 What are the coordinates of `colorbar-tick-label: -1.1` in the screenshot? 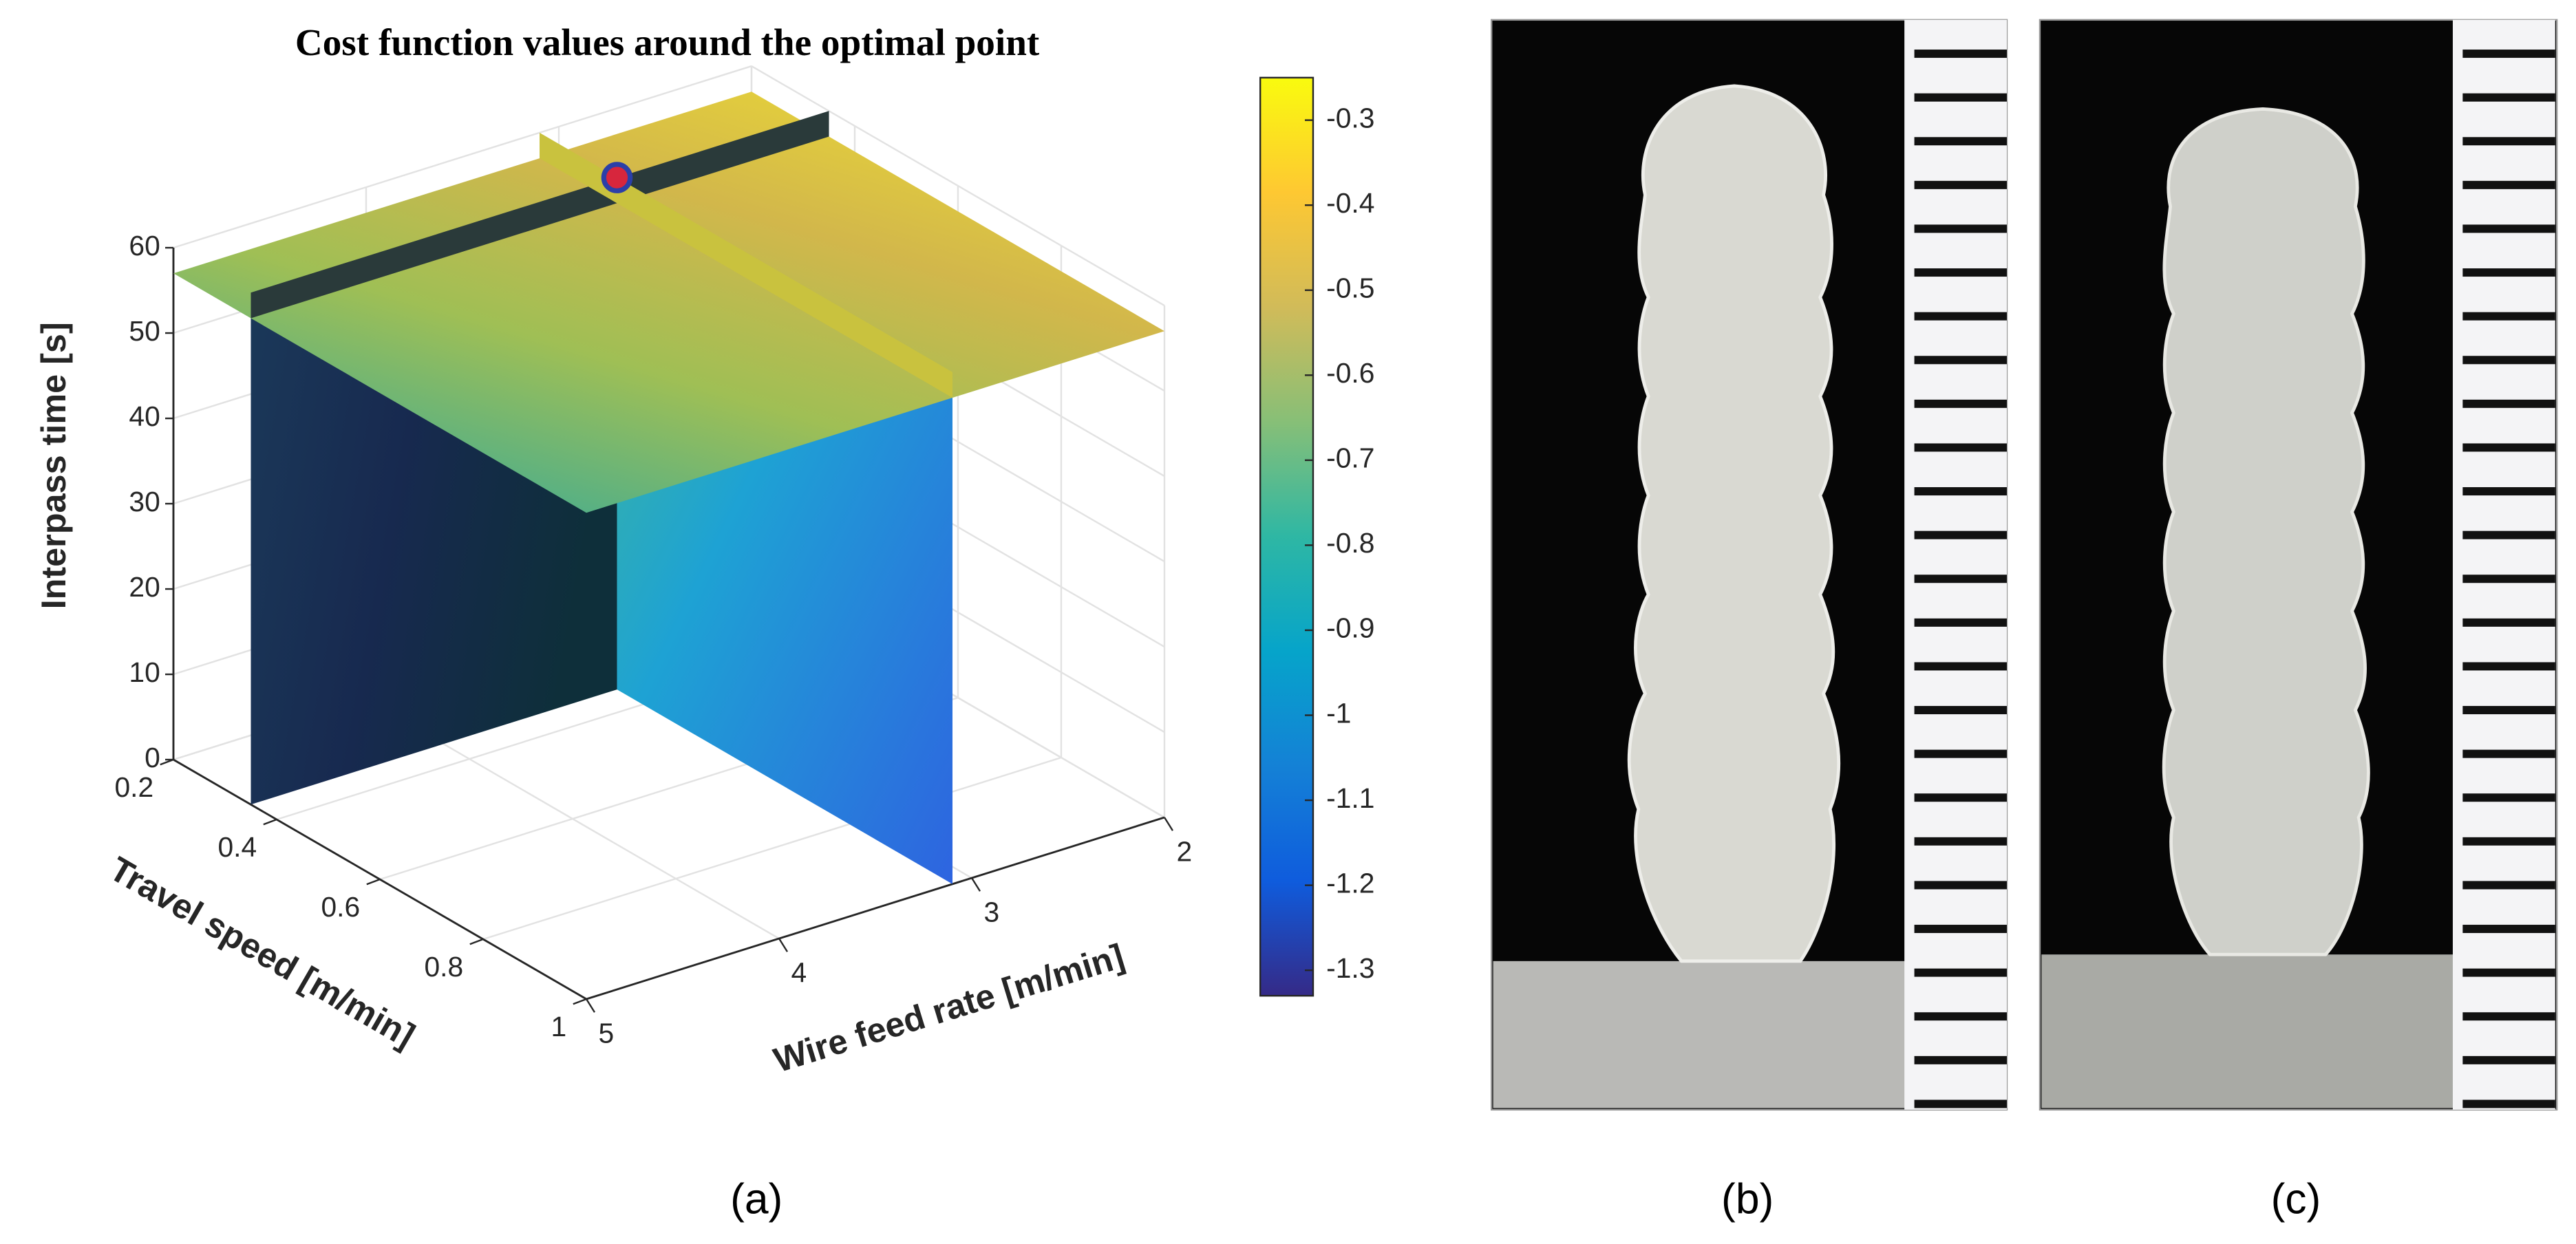 It's located at (1350, 798).